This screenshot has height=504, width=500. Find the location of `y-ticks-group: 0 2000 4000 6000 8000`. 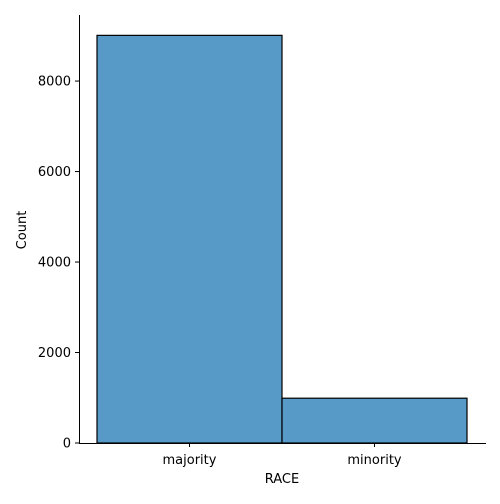

y-ticks-group: 0 2000 4000 6000 8000 is located at coordinates (58, 263).